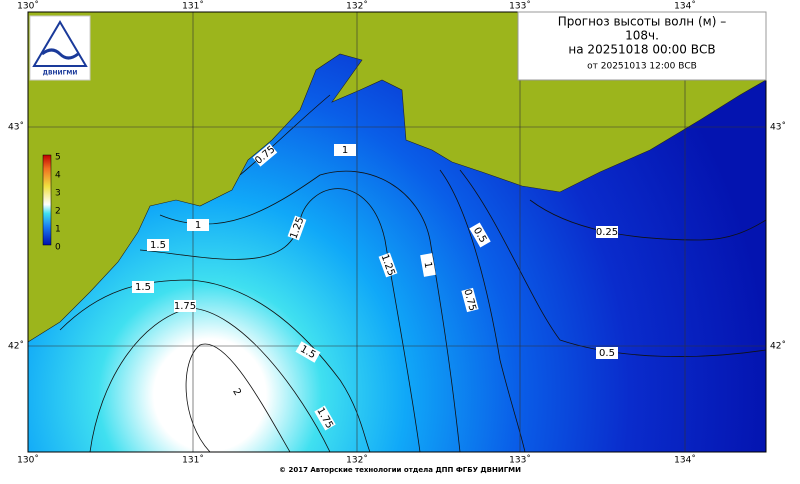 The image size is (800, 484). What do you see at coordinates (58, 212) in the screenshot?
I see `colorbar-label: 2` at bounding box center [58, 212].